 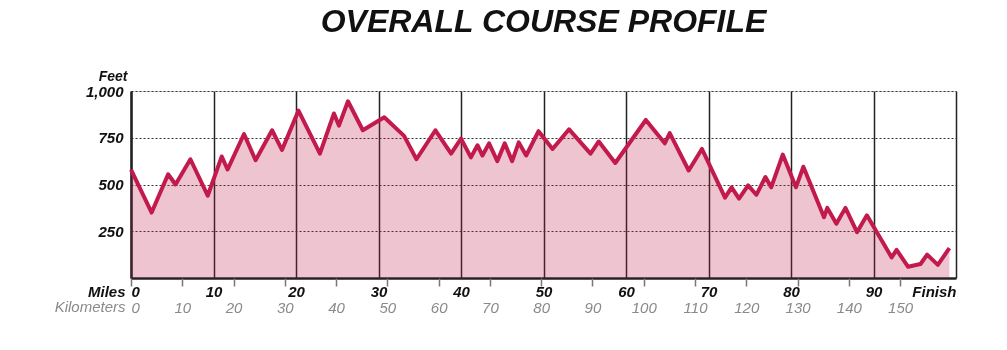 What do you see at coordinates (111, 184) in the screenshot?
I see `y-tick-label: 500` at bounding box center [111, 184].